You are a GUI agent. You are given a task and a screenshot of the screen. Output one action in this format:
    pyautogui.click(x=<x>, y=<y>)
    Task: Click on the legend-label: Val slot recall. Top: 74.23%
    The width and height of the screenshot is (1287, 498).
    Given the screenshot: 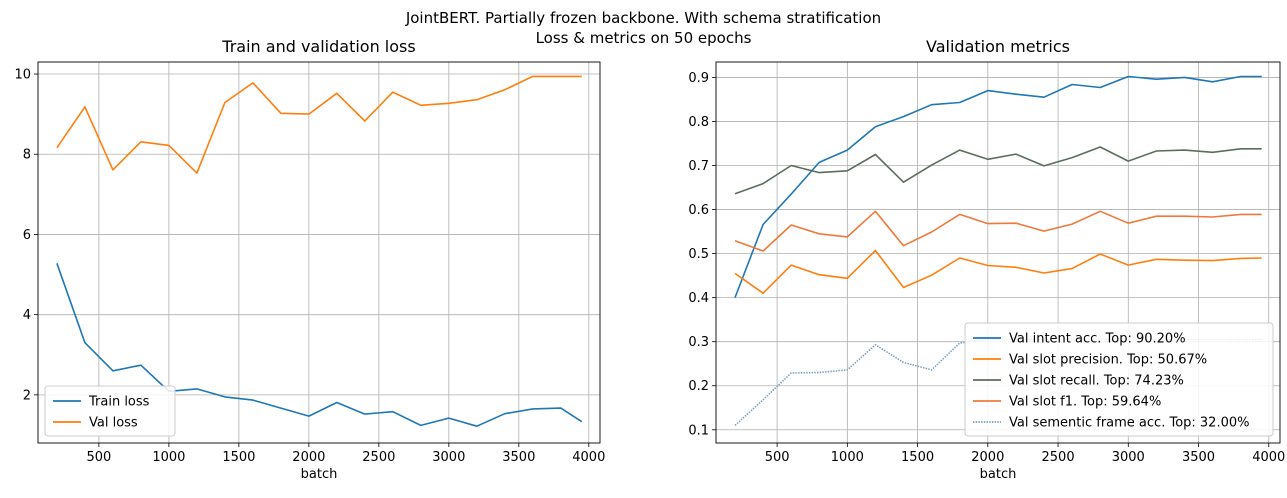 What is the action you would take?
    pyautogui.click(x=1096, y=381)
    